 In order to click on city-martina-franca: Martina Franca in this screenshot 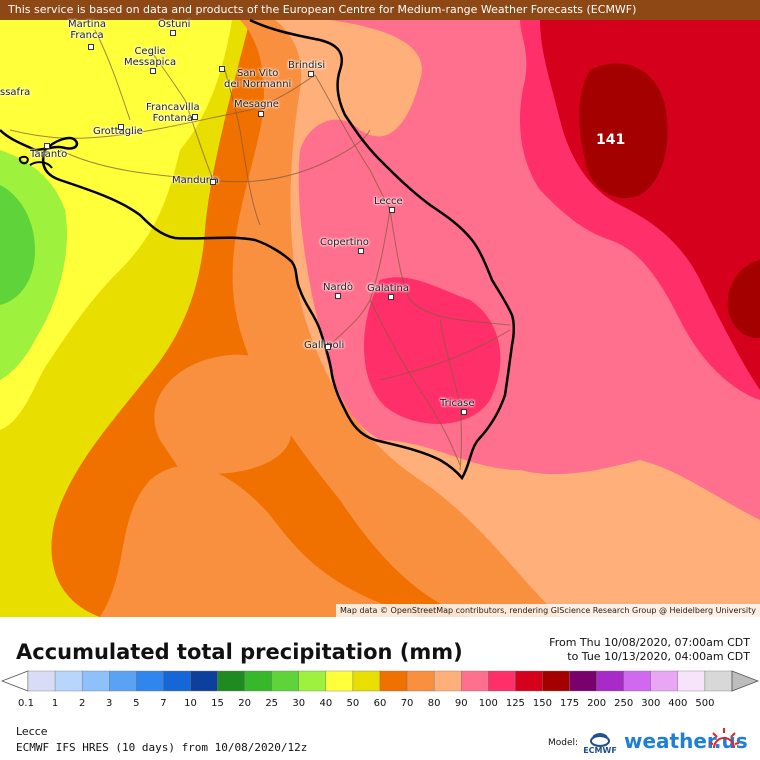, I will do `click(87, 30)`.